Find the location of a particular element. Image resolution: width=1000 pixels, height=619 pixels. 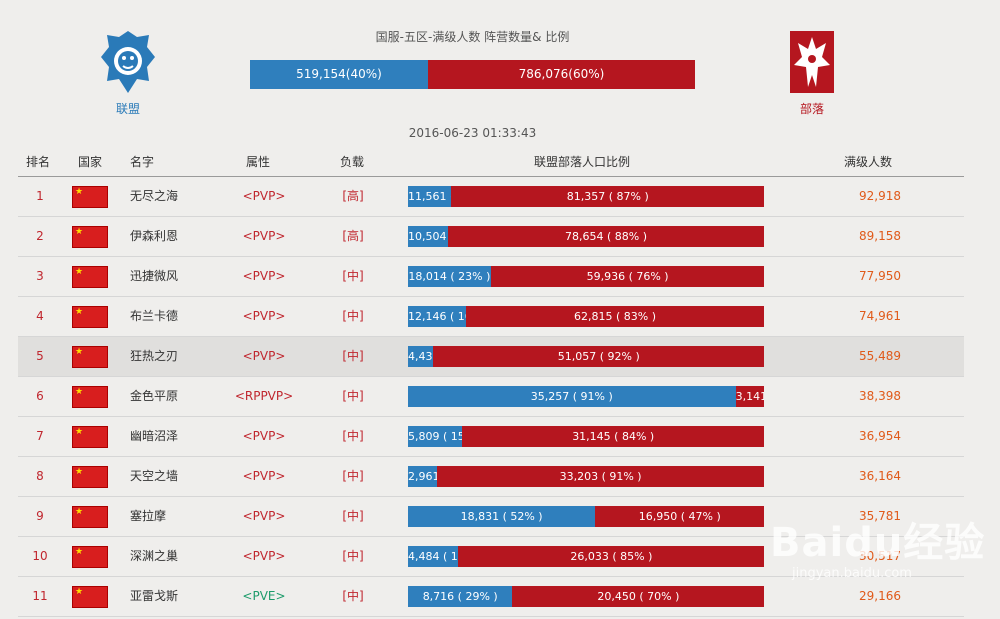

realm-name: 伊森利恩 is located at coordinates (154, 236).